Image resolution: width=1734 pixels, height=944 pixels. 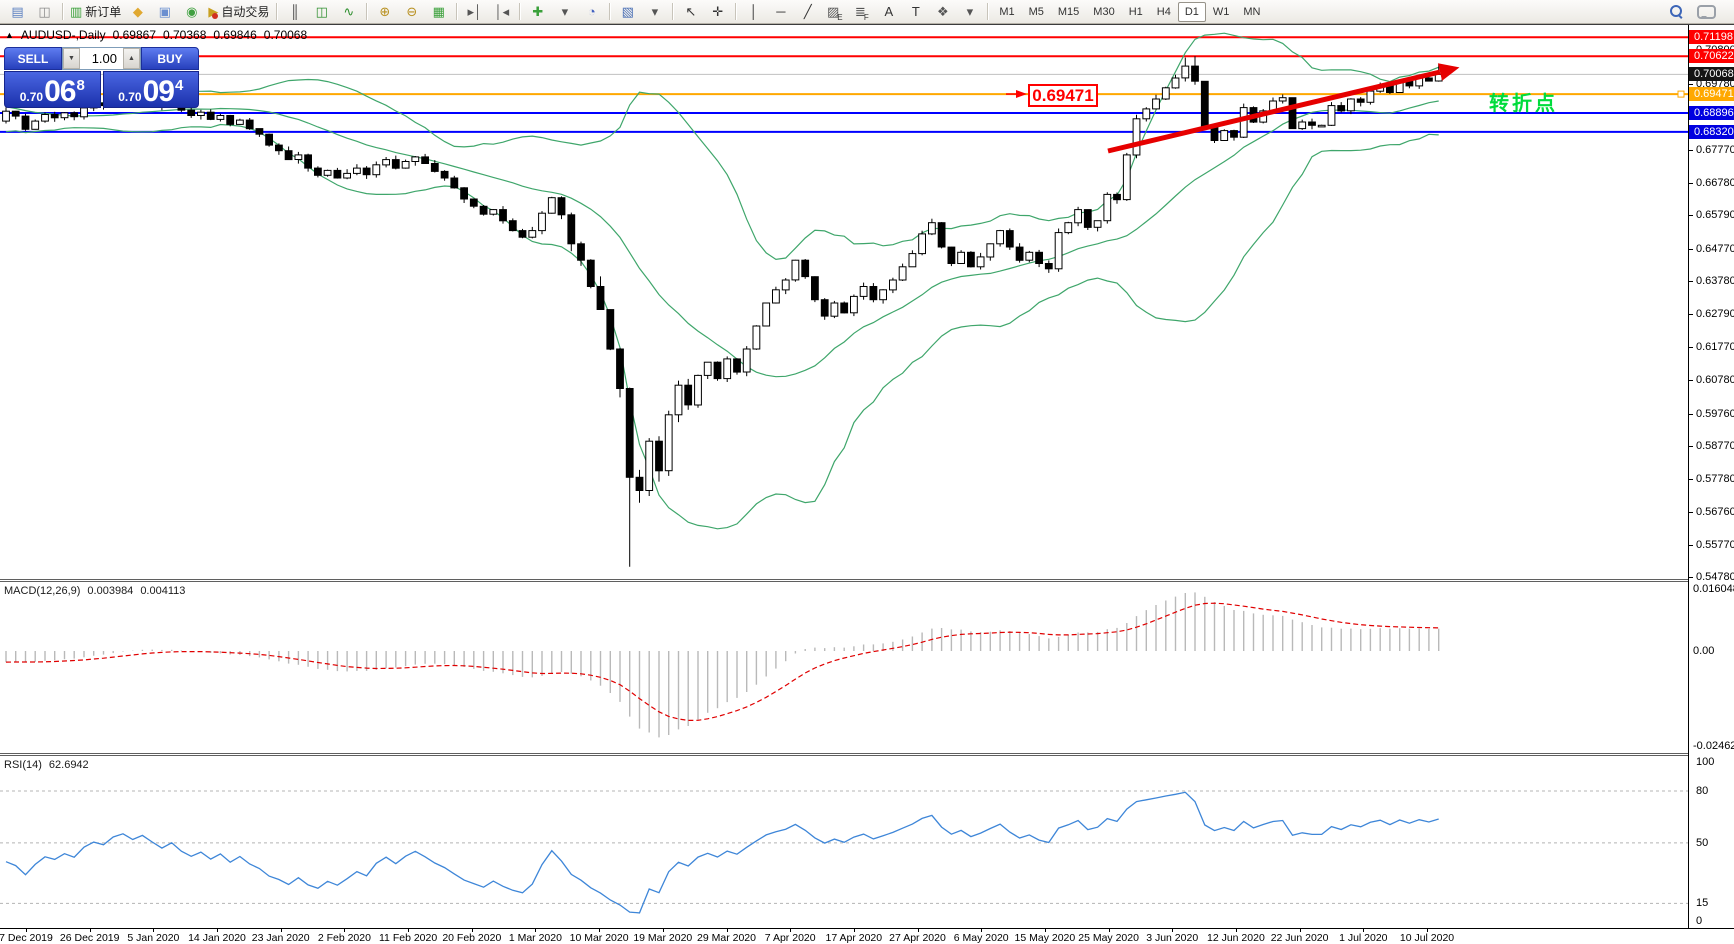 I want to click on crosshair-icon: ✛, so click(x=717, y=12).